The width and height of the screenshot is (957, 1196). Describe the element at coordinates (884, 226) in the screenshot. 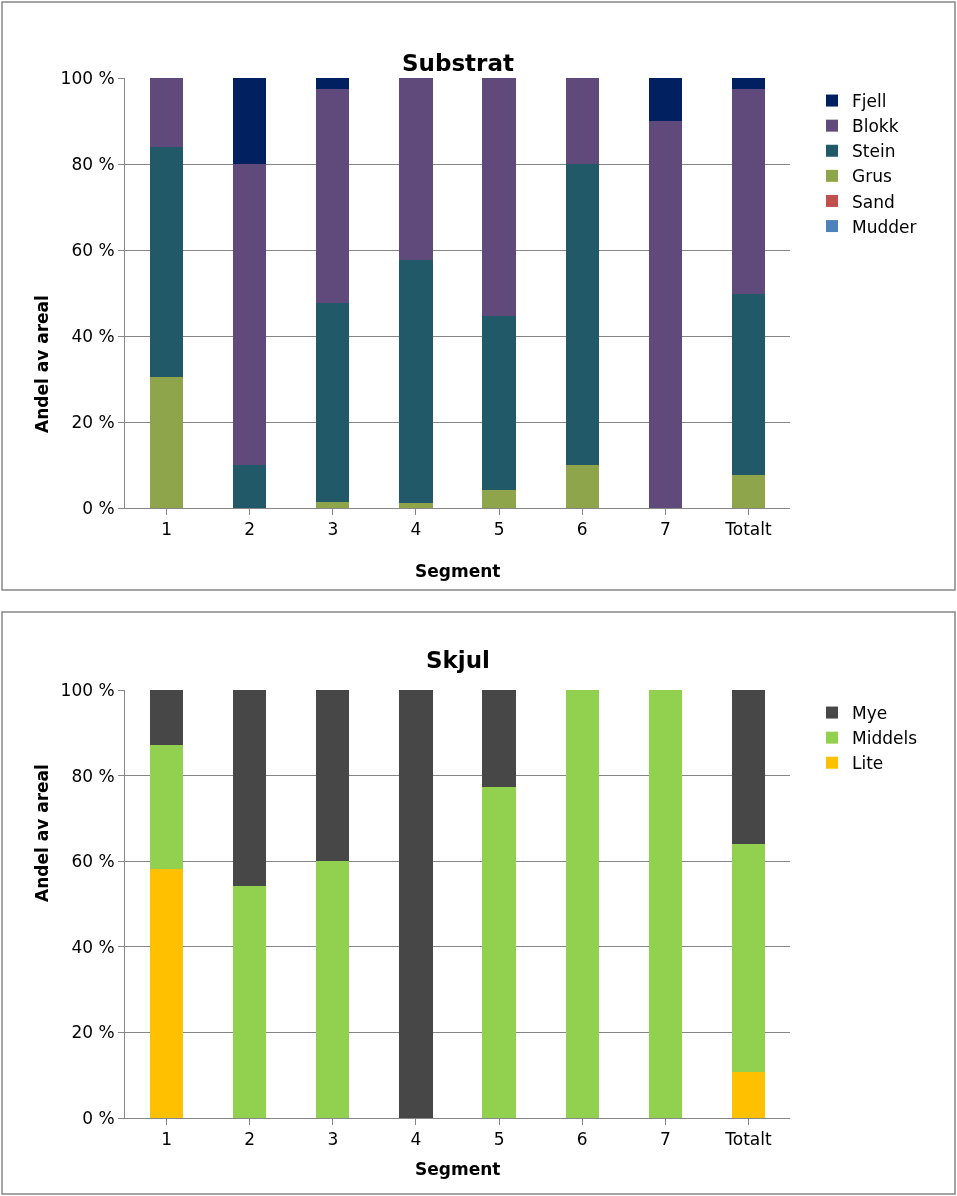

I see `legend-label: Mudder` at that location.